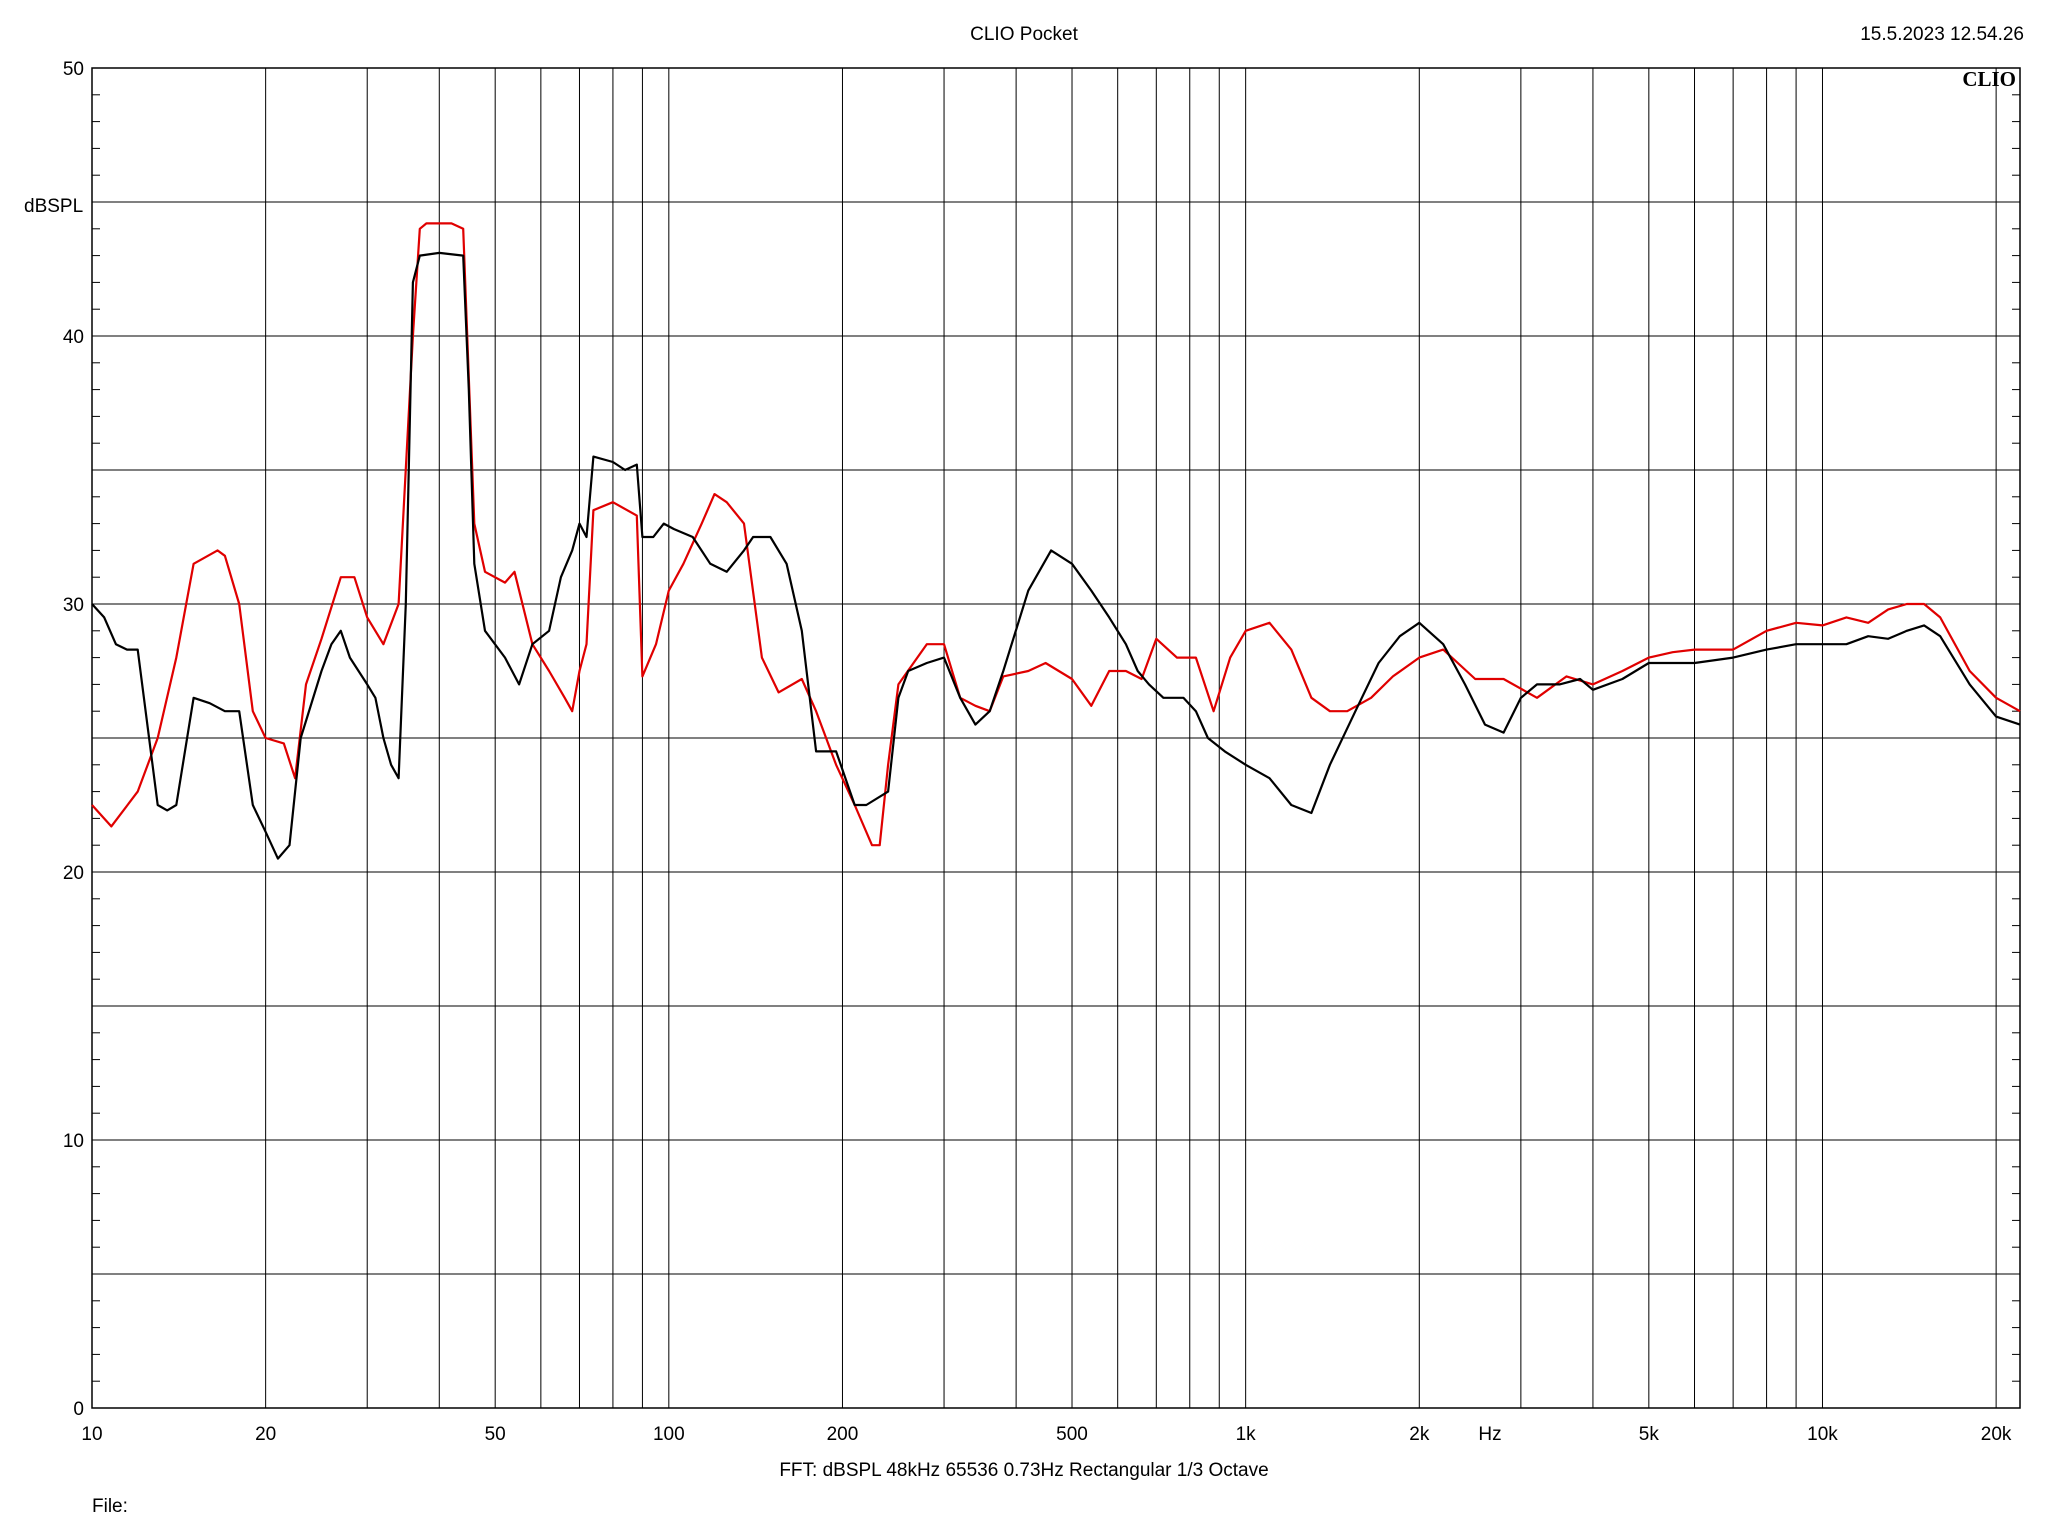 This screenshot has height=1536, width=2048. Describe the element at coordinates (73, 873) in the screenshot. I see `y-tick-label: 20` at that location.